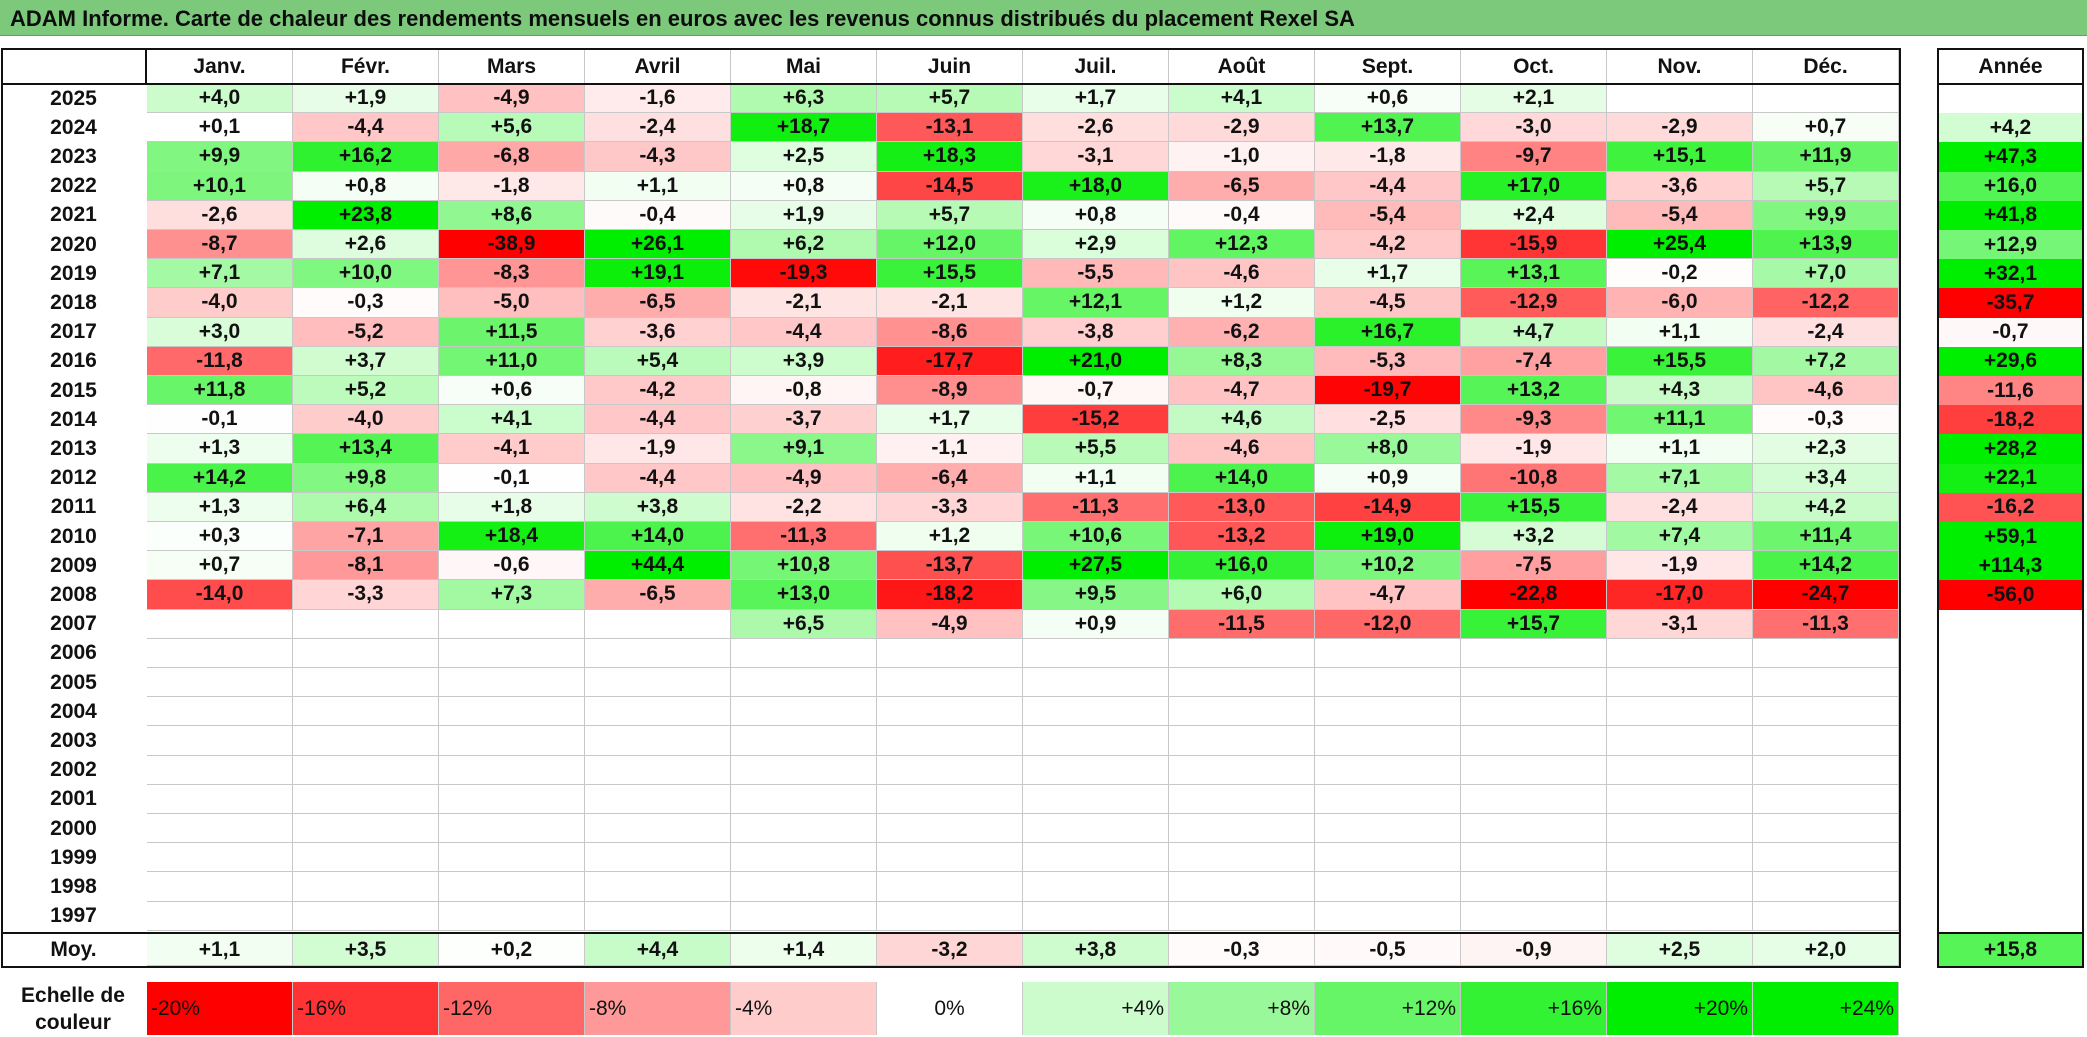 The width and height of the screenshot is (2087, 1037). Describe the element at coordinates (1534, 186) in the screenshot. I see `heatmap-cell: +17,0` at that location.